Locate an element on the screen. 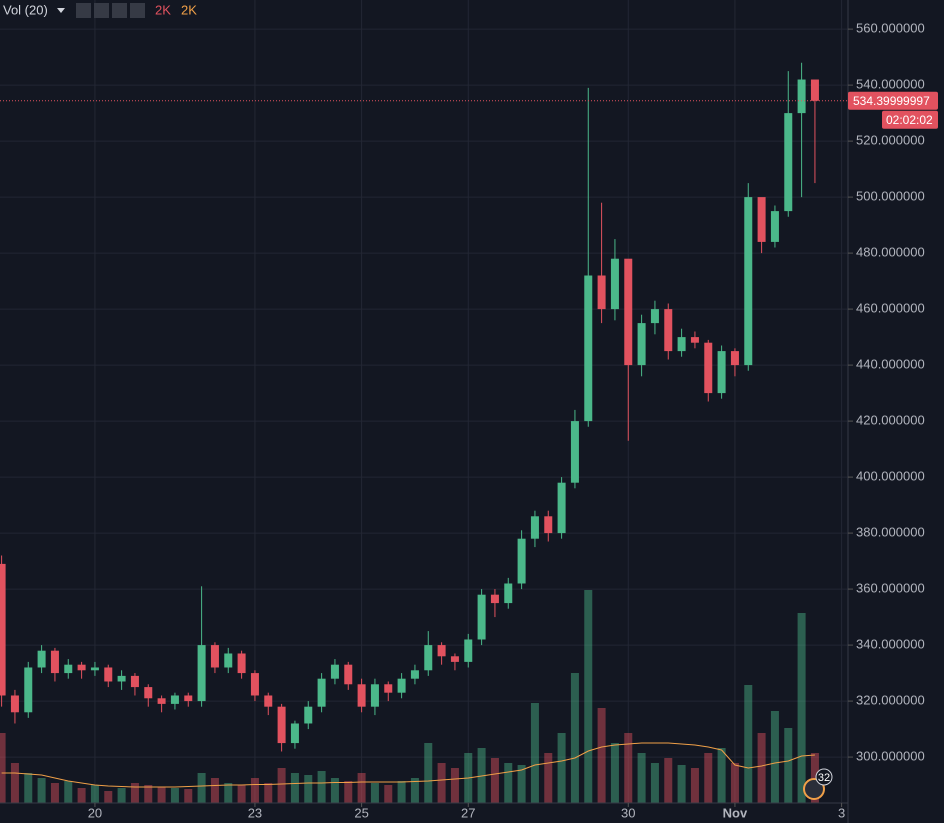 This screenshot has width=944, height=823. y-tick-label: 360.000000 is located at coordinates (890, 588).